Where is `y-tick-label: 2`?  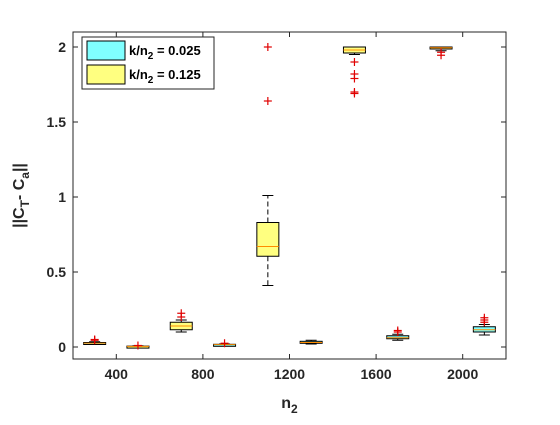
y-tick-label: 2 is located at coordinates (62, 47).